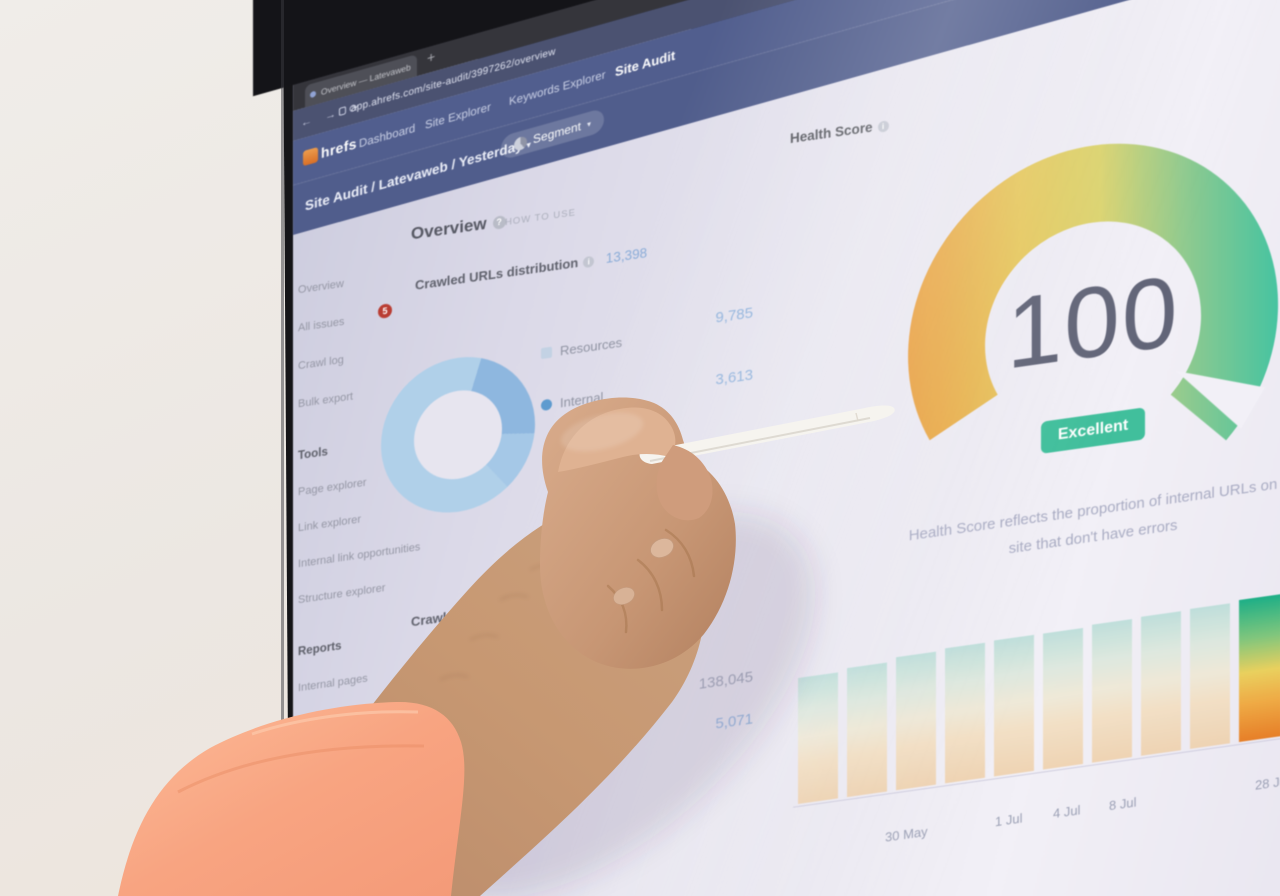 The image size is (1280, 896). Describe the element at coordinates (651, 581) in the screenshot. I see `finger-creases` at that location.